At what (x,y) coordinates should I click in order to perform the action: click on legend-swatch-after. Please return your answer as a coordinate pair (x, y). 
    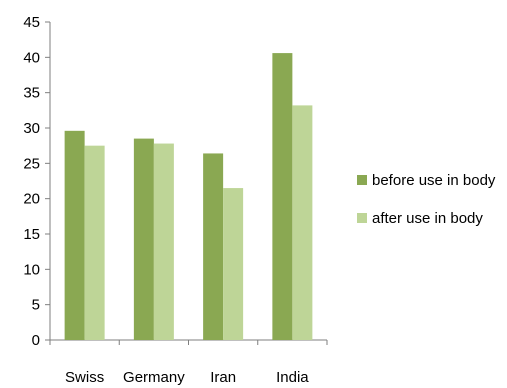
    Looking at the image, I should click on (362, 218).